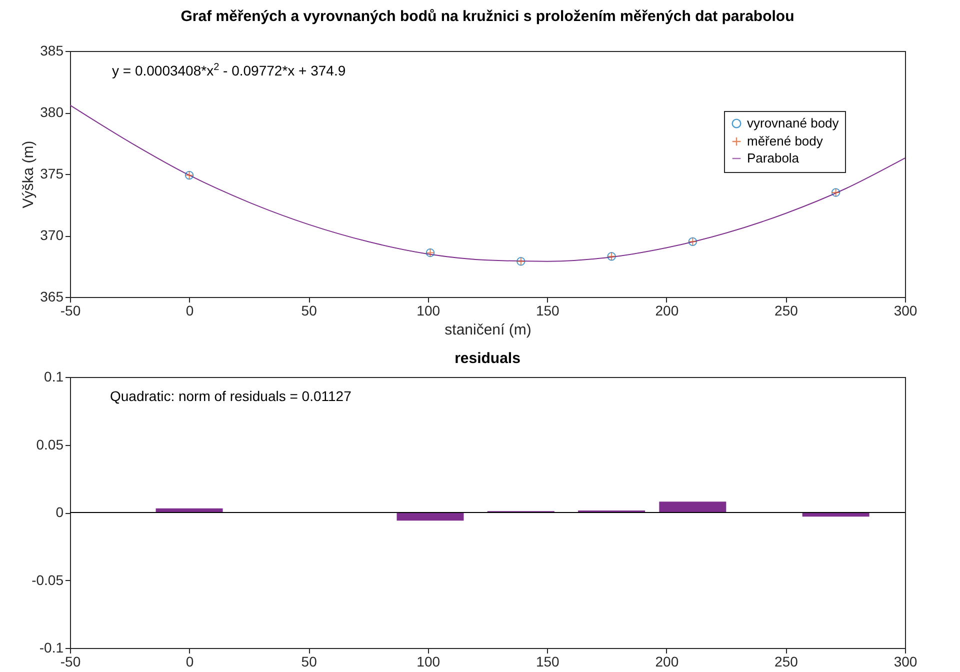 This screenshot has width=960, height=672. What do you see at coordinates (50, 444) in the screenshot?
I see `y-tick-label: 0.05` at bounding box center [50, 444].